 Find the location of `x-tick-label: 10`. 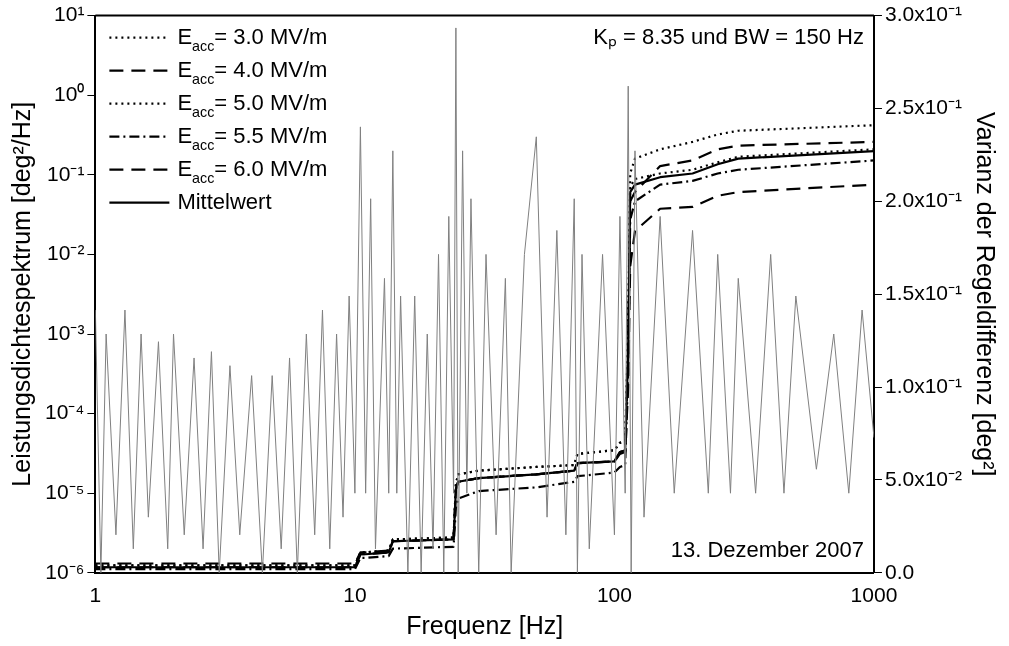

x-tick-label: 10 is located at coordinates (355, 595).